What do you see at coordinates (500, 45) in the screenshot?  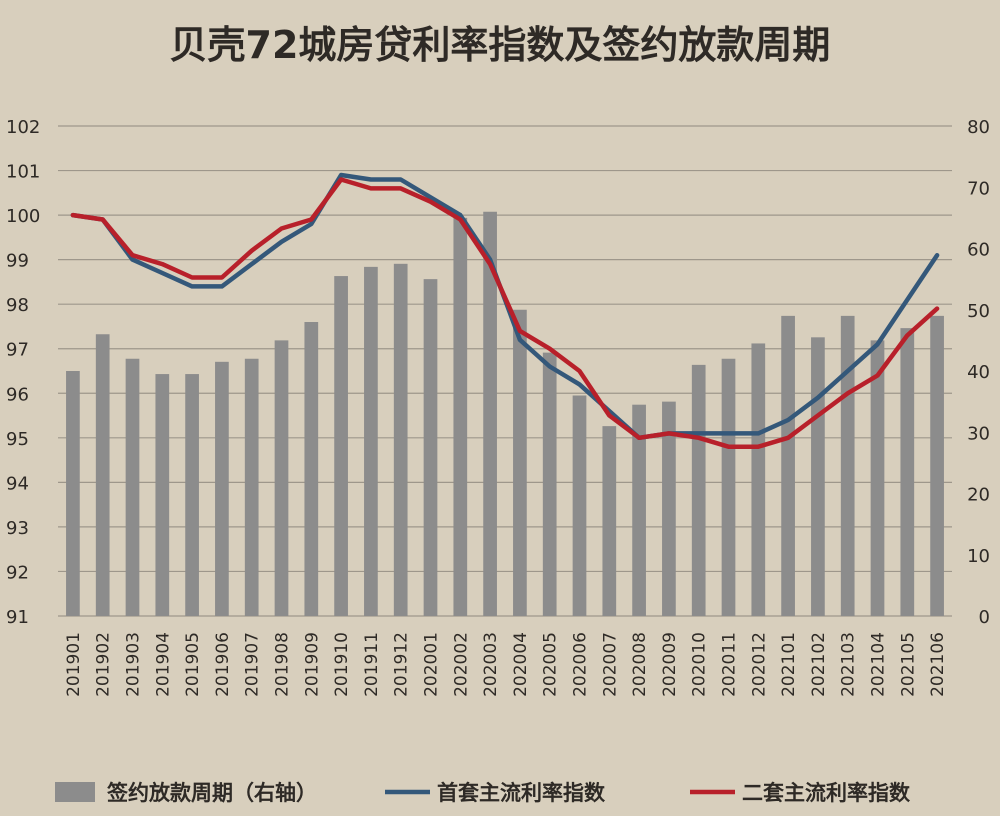 I see `chart-title: 贝壳72城房贷利率指数及签约放款周期` at bounding box center [500, 45].